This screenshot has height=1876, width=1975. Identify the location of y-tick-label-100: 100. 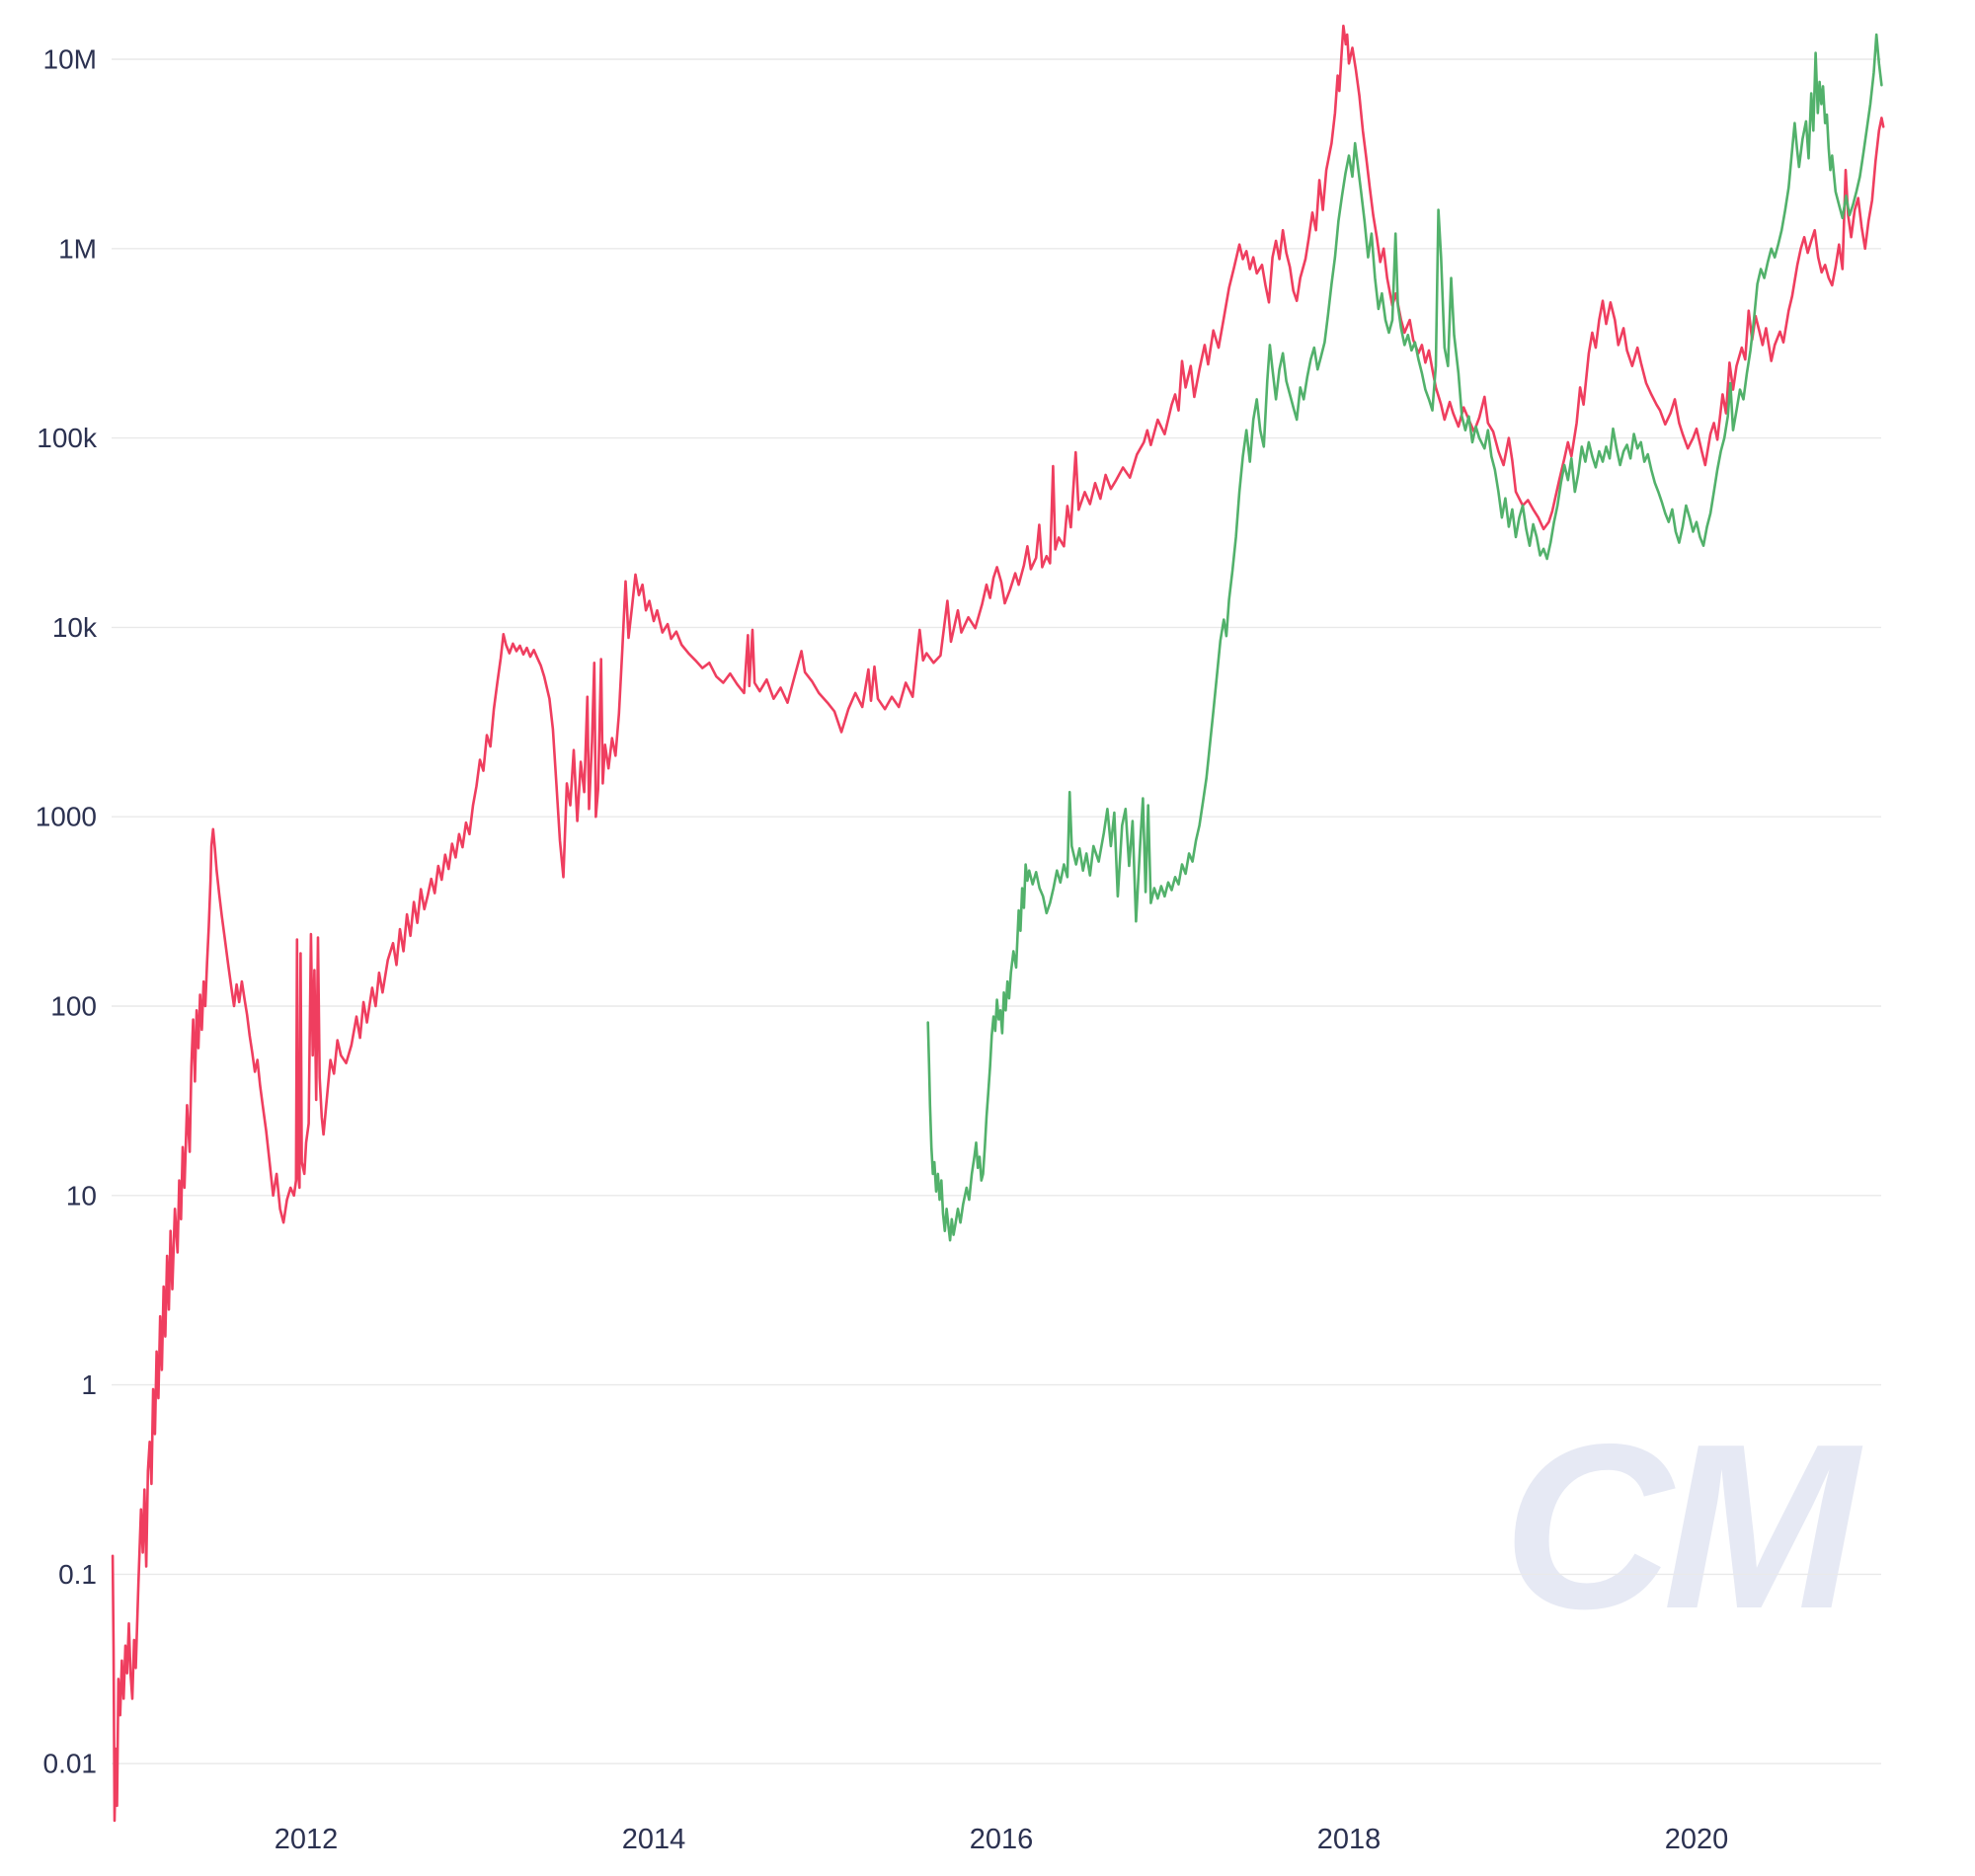
(73, 1006).